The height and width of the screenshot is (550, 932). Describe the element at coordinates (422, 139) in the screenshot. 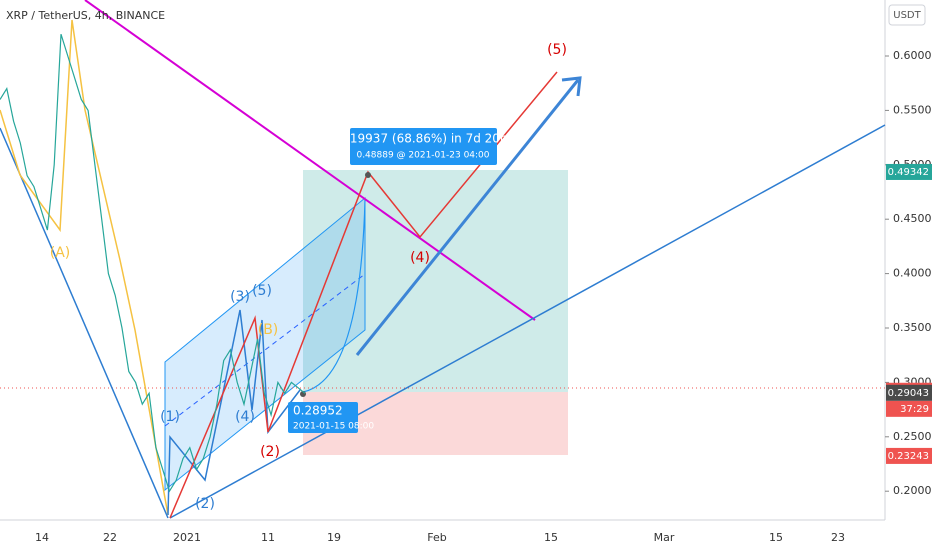

I see `measure-text: 0.19937 (68.86%) in 7d 20h` at that location.